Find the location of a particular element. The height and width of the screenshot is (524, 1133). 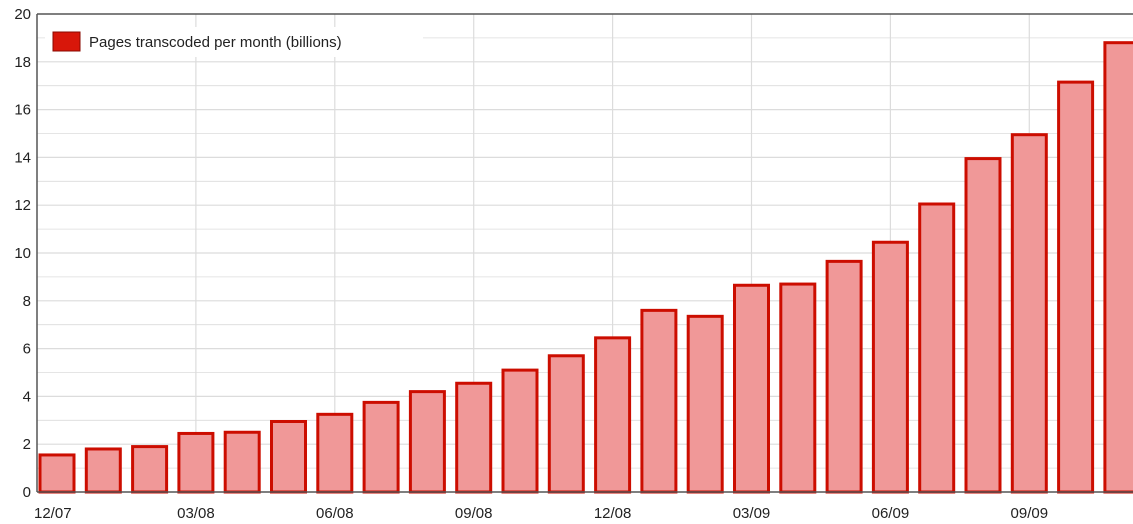

bar: 05/09 is located at coordinates (844, 376).